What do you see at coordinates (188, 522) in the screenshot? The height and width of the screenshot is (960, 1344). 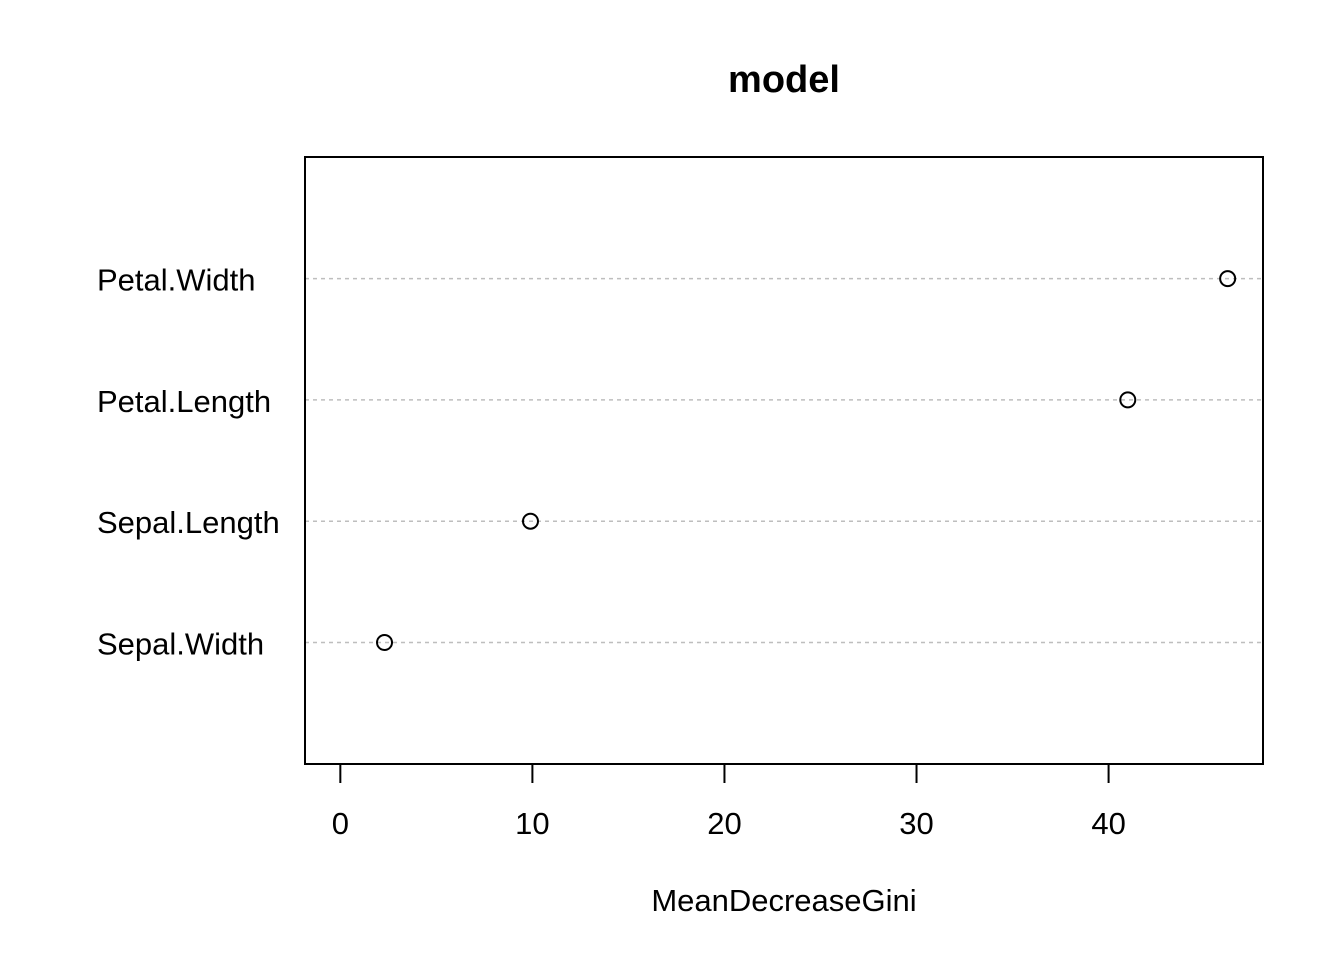 I see `category-label: Sepal.Length` at bounding box center [188, 522].